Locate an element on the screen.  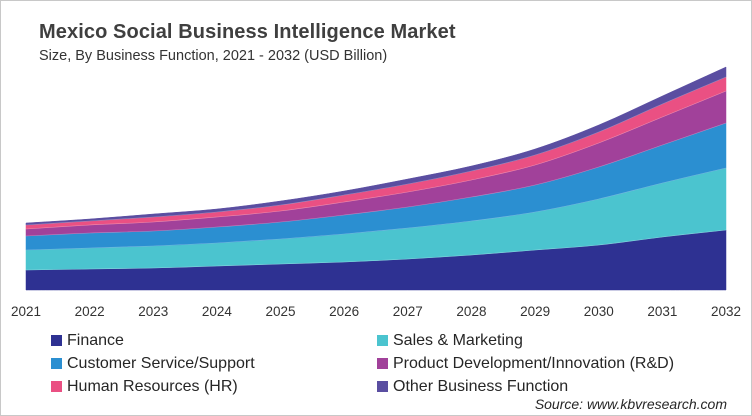
x-tick-label: 2030 is located at coordinates (599, 311).